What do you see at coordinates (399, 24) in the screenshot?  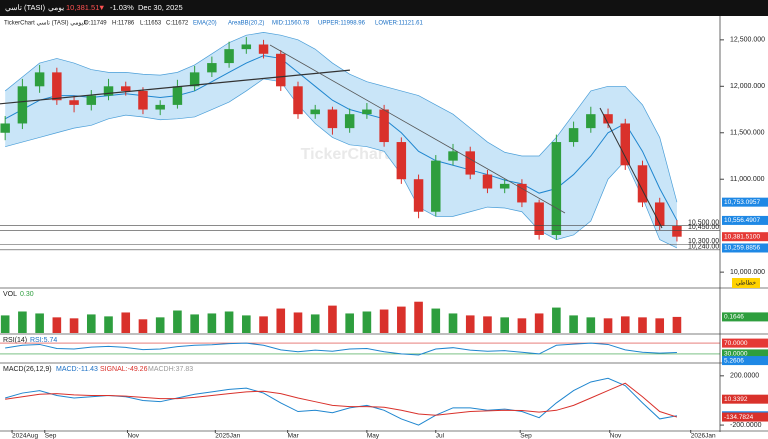 I see `lower: LOWER:11121.61` at bounding box center [399, 24].